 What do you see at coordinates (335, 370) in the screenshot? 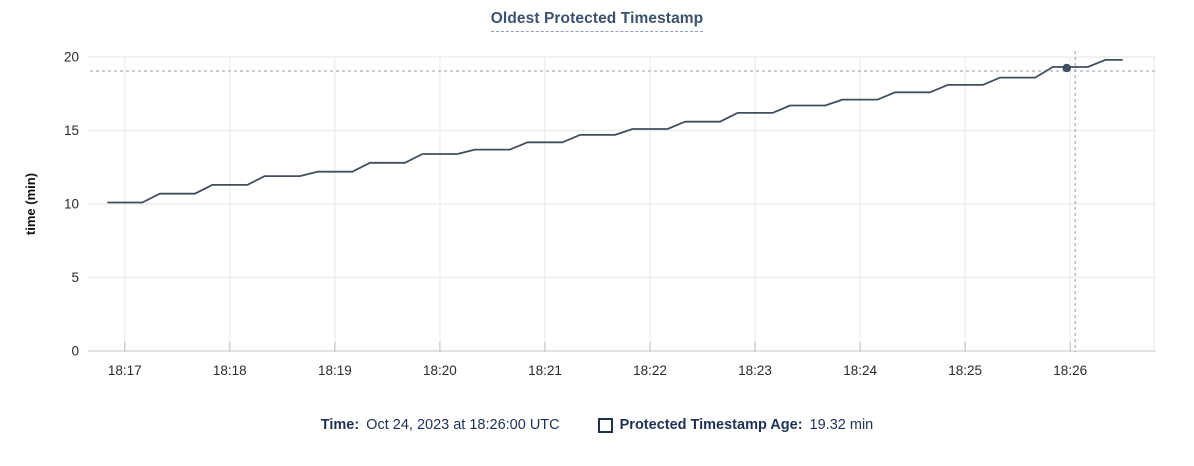
I see `svg-text: 18:19` at bounding box center [335, 370].